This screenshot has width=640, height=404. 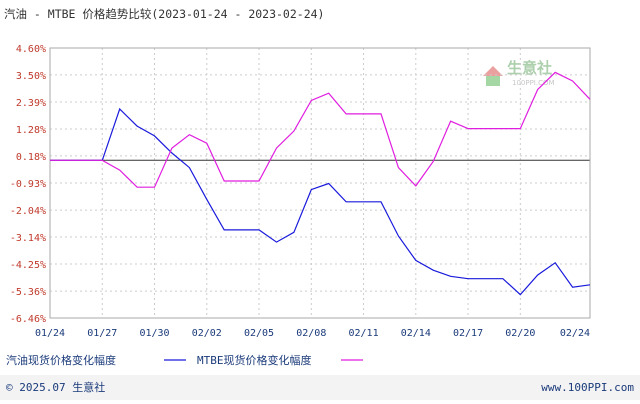 What do you see at coordinates (28, 238) in the screenshot?
I see `y-tick-label: -3.14%` at bounding box center [28, 238].